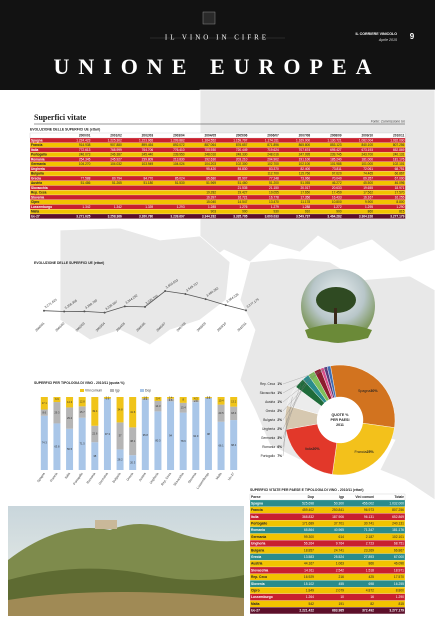 This screenshot has width=435, height=637. What do you see at coordinates (370, 537) in the screenshot?
I see `table-cell: 2.187` at bounding box center [370, 537].